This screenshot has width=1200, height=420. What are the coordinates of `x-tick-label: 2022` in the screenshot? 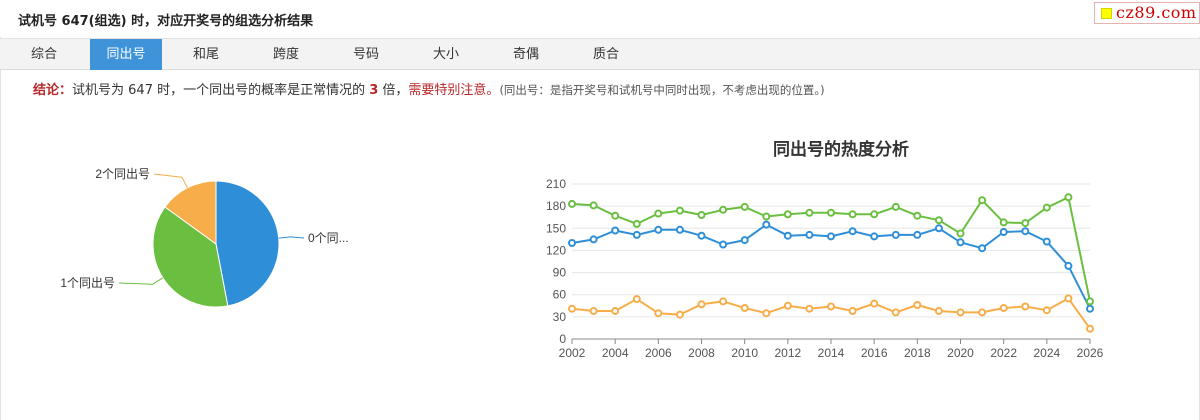 It's located at (1003, 353).